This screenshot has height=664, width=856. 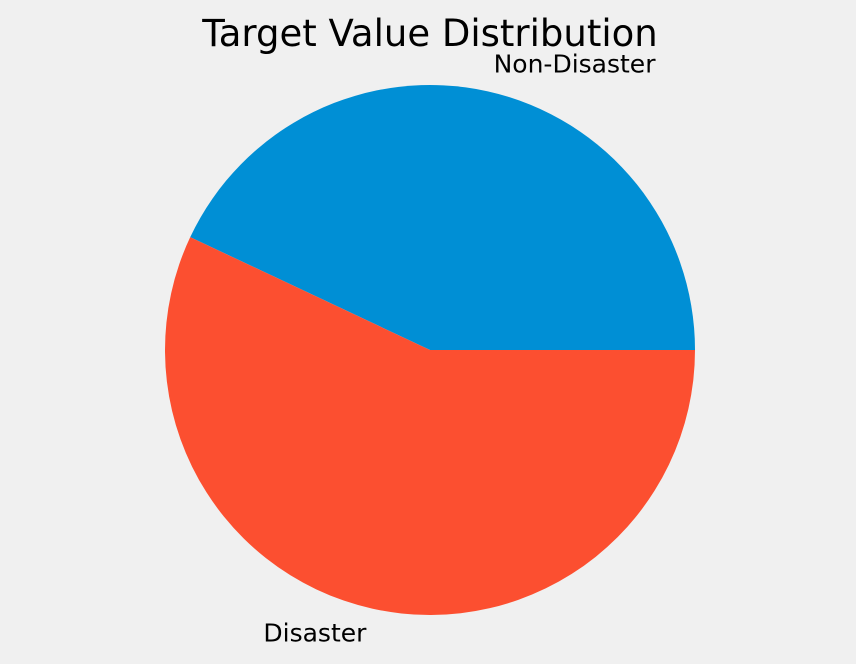 I want to click on chart-title: Target Value Distribution, so click(x=429, y=33).